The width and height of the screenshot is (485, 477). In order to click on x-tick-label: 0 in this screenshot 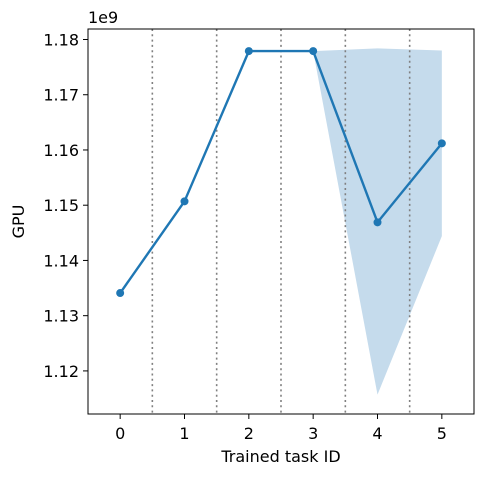, I will do `click(120, 433)`.